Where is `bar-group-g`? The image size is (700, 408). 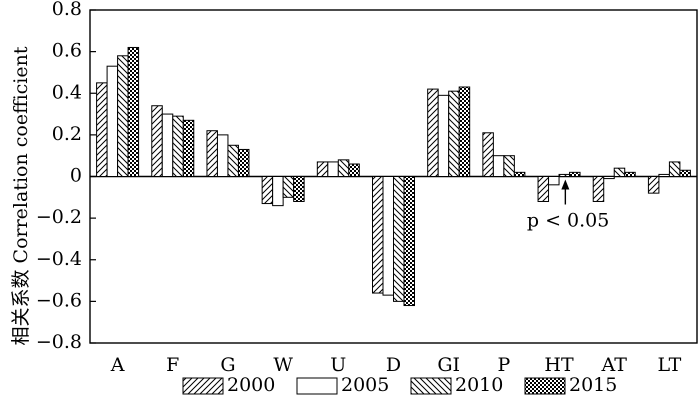 bar-group-g is located at coordinates (228, 154).